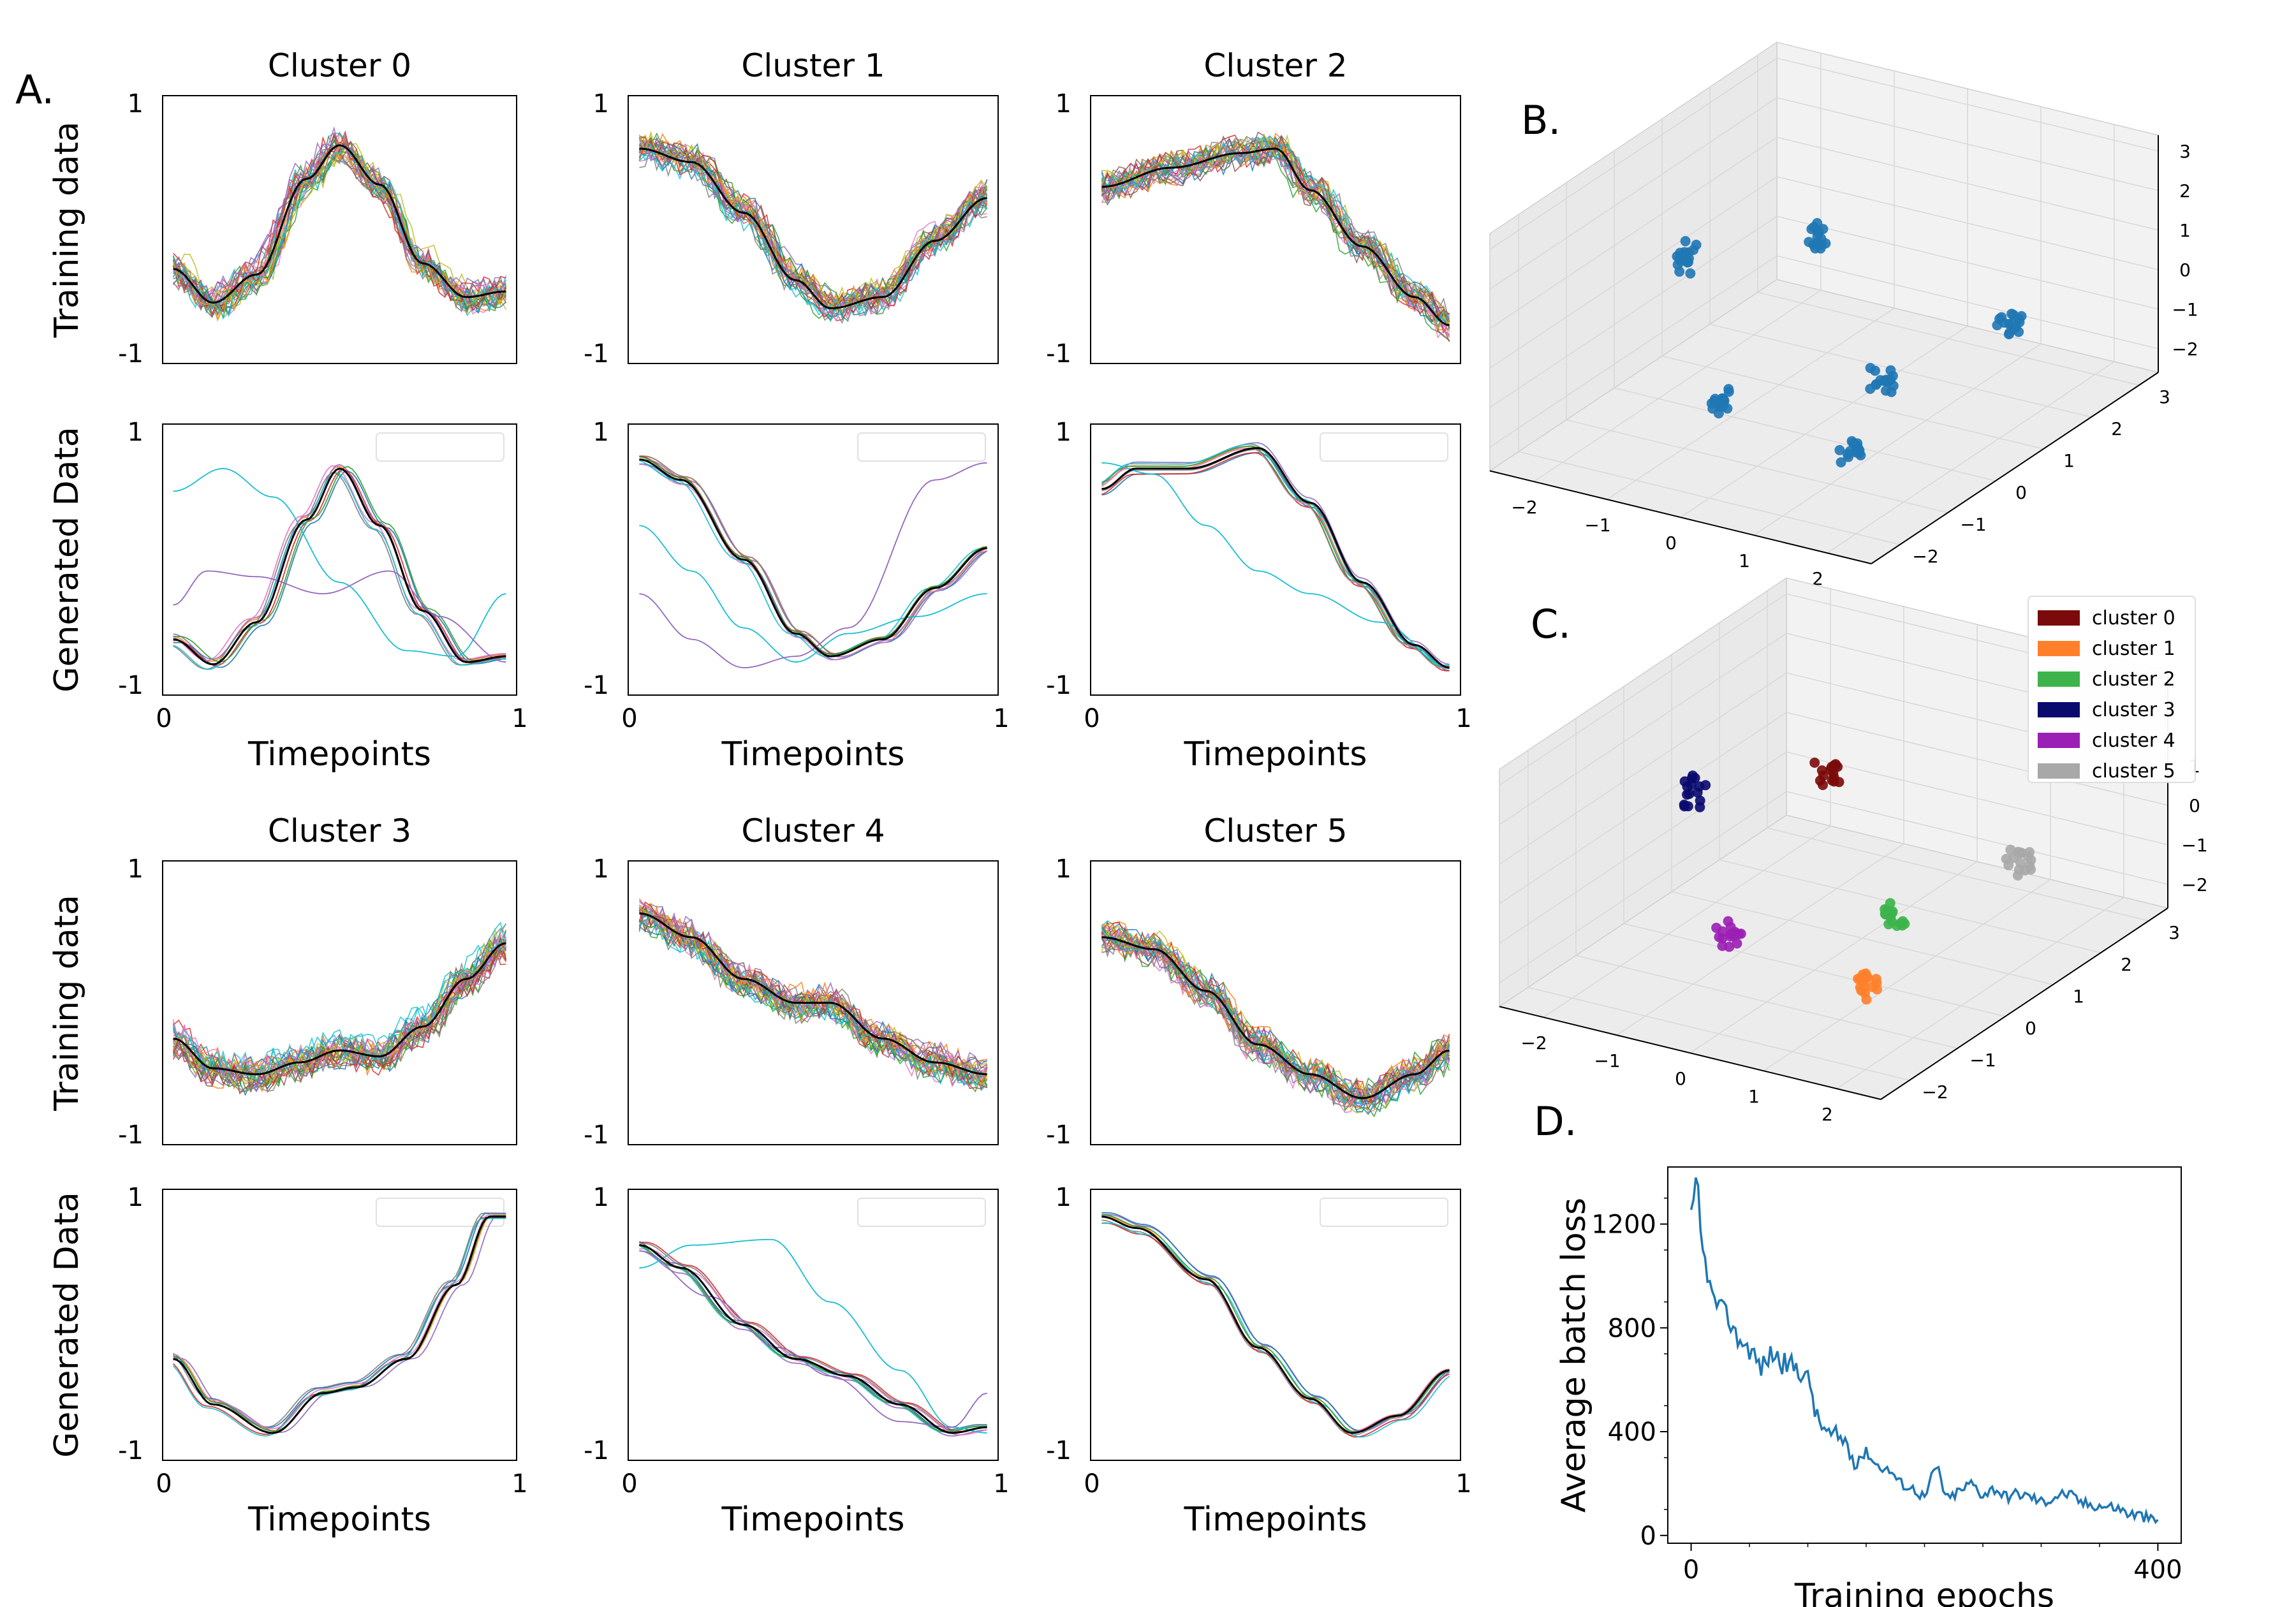  I want to click on legend-label: cluster 1, so click(2133, 649).